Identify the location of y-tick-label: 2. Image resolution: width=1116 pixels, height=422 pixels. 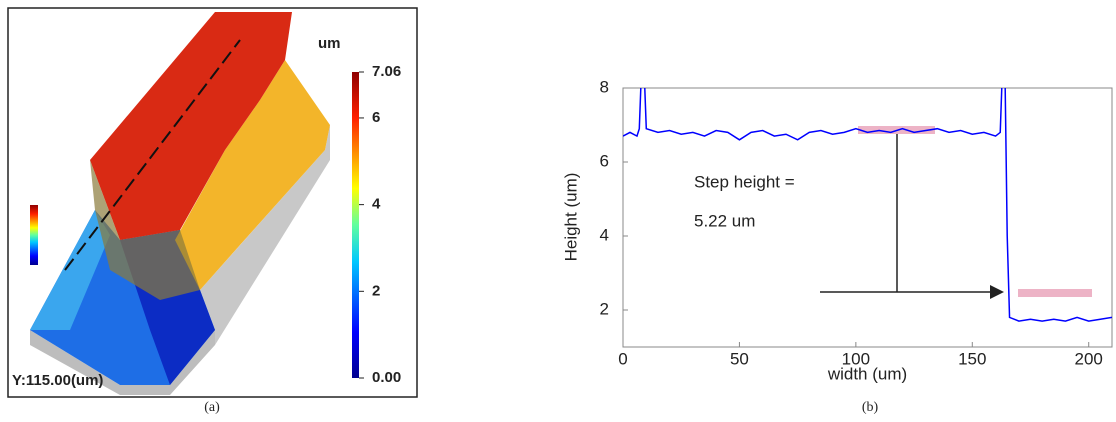
(604, 308).